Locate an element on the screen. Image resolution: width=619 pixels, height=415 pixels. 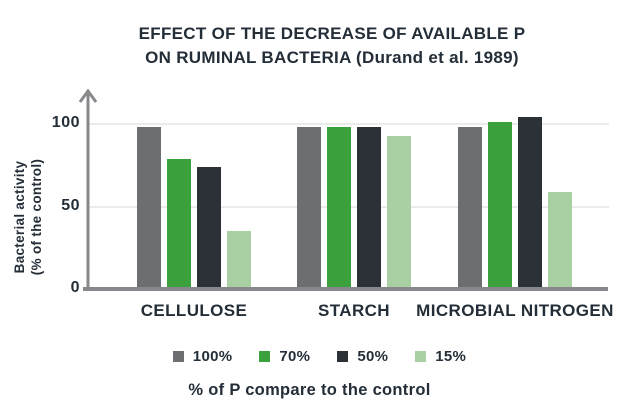
legend-item: 70% is located at coordinates (284, 356).